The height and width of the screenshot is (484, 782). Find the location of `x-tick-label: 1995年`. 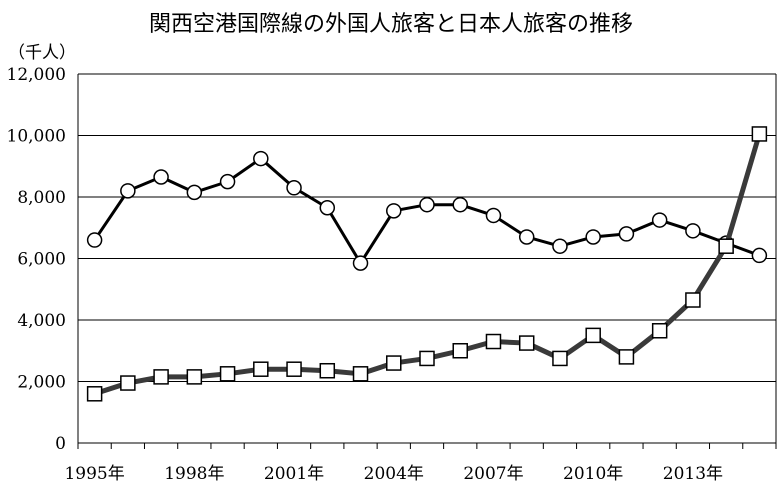

x-tick-label: 1995年 is located at coordinates (94, 474).